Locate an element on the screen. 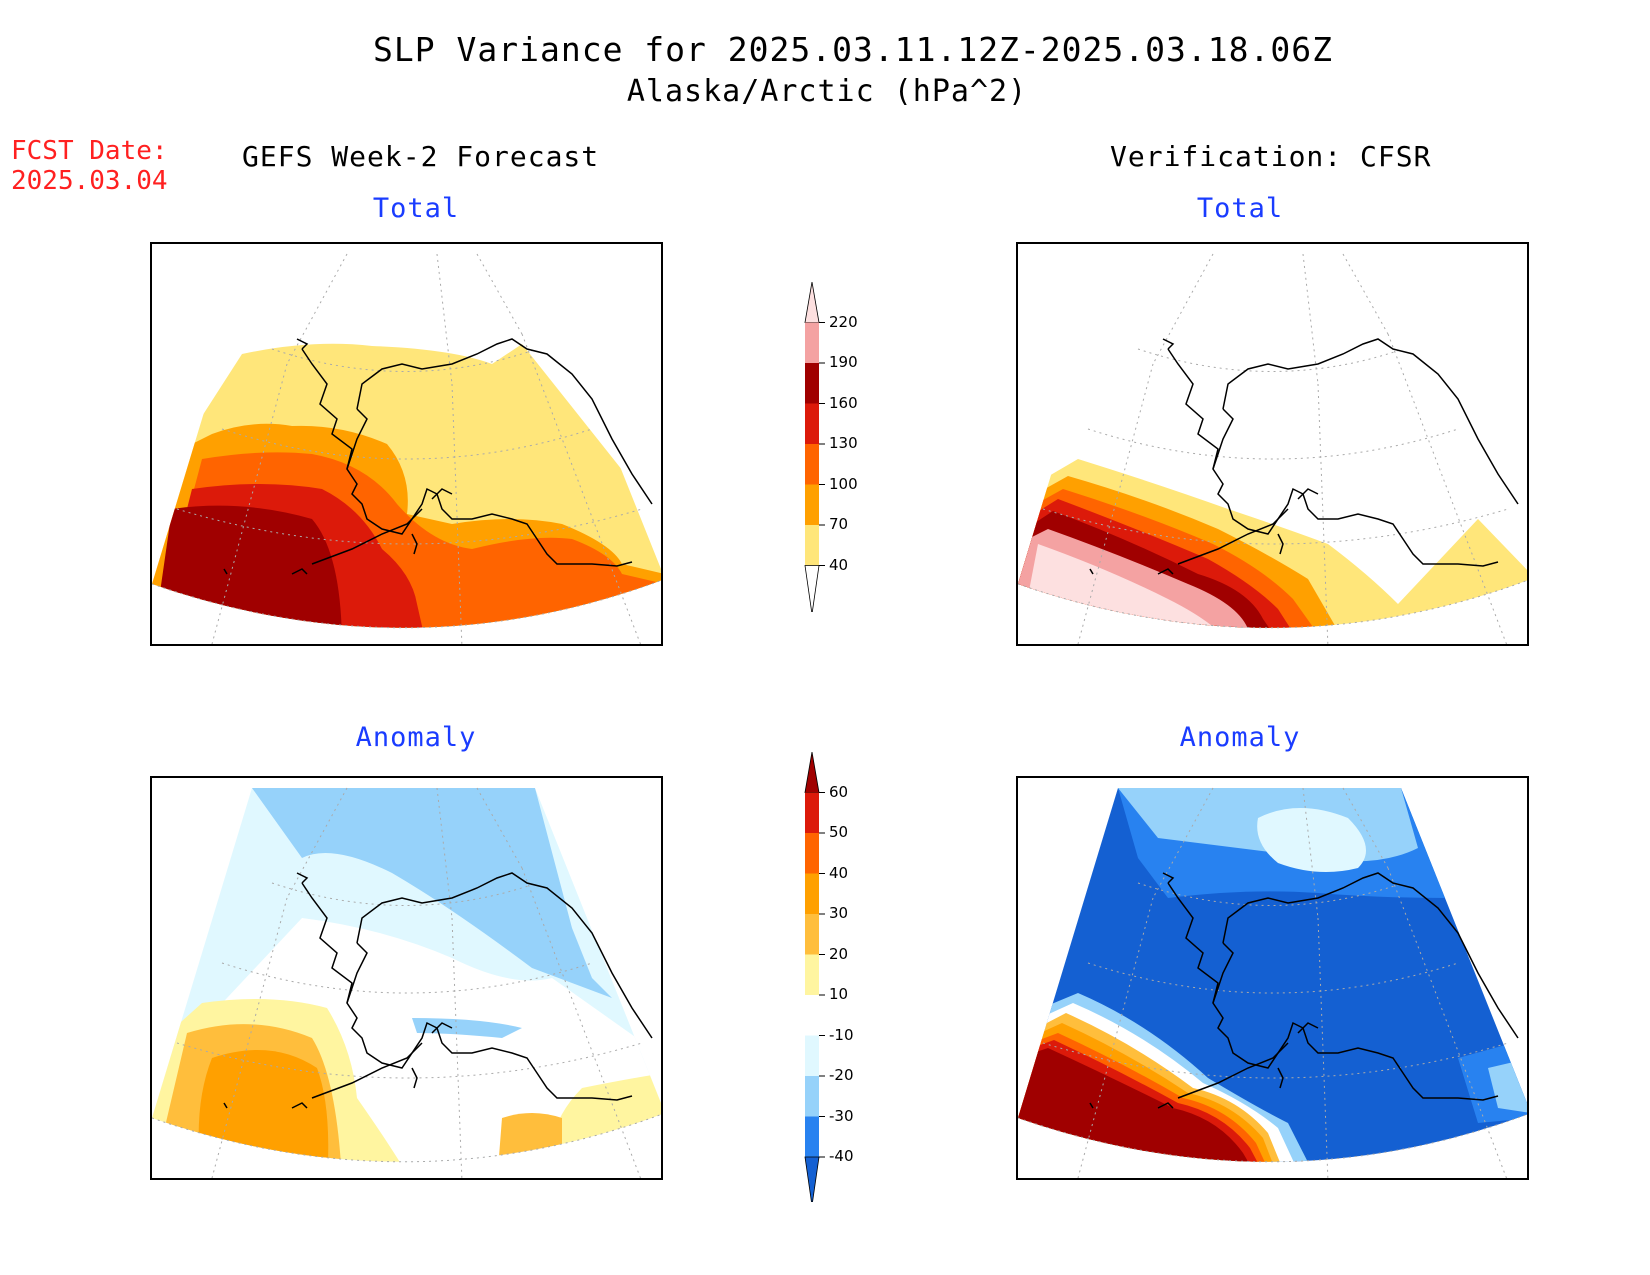 The width and height of the screenshot is (1650, 1275). map-panel-gefs-total is located at coordinates (406, 444).